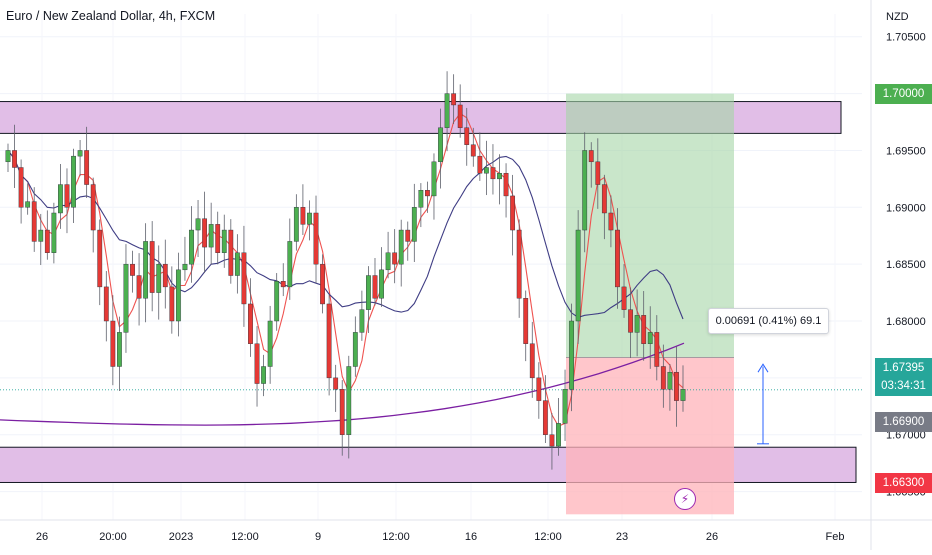  Describe the element at coordinates (622, 537) in the screenshot. I see `time-label: 23` at that location.